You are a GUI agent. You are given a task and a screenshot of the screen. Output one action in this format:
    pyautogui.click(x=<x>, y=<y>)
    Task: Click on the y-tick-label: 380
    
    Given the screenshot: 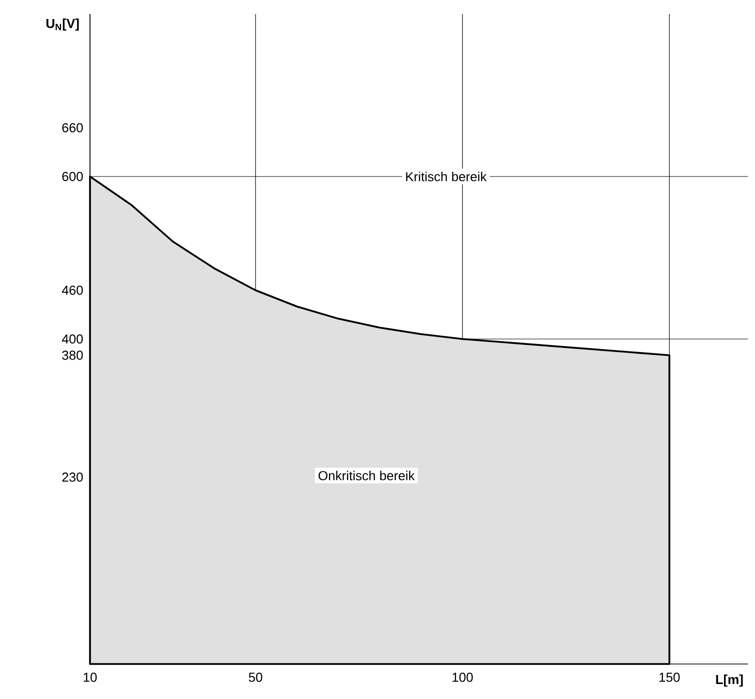 What is the action you would take?
    pyautogui.click(x=72, y=355)
    